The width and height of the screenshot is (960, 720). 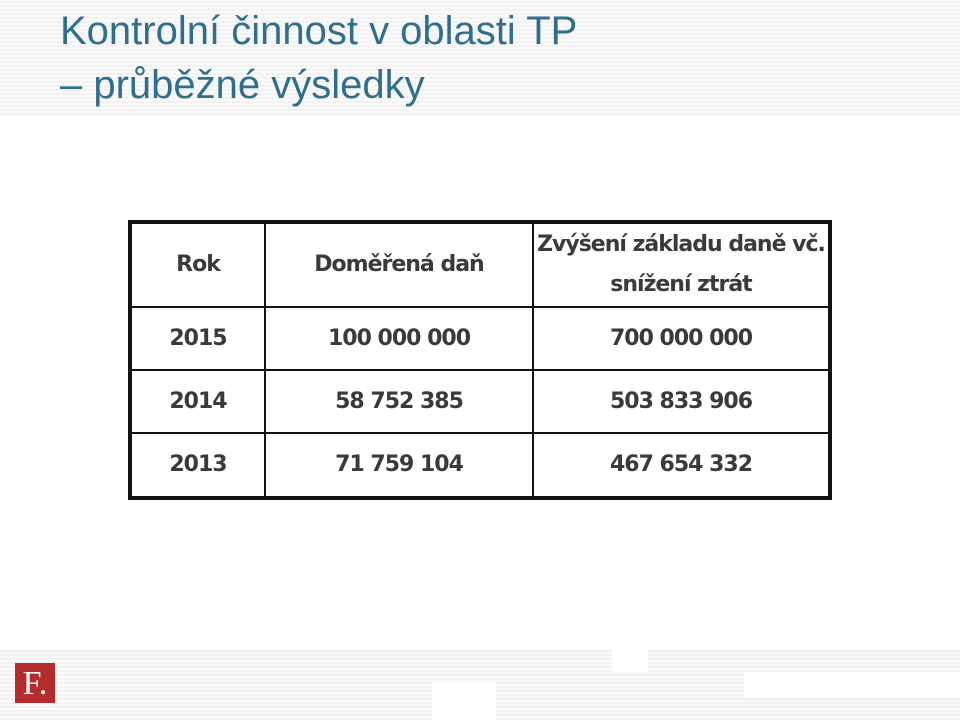 I want to click on table-row: 2015 100 000 000 700 000 000, so click(x=480, y=338).